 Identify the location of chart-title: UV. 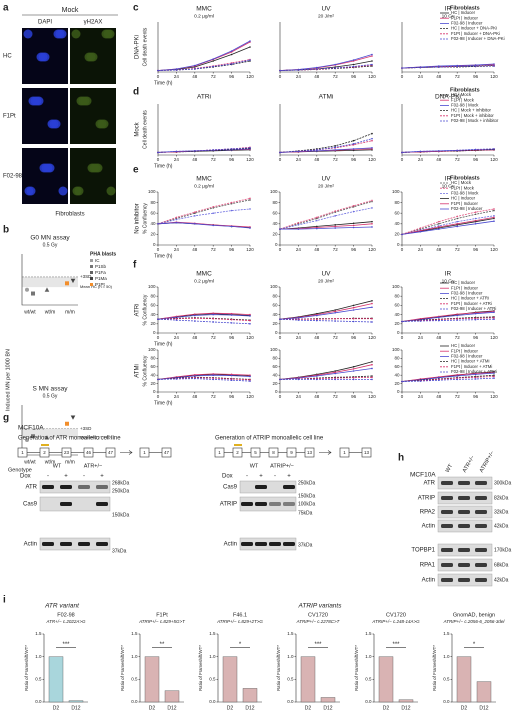
(326, 179).